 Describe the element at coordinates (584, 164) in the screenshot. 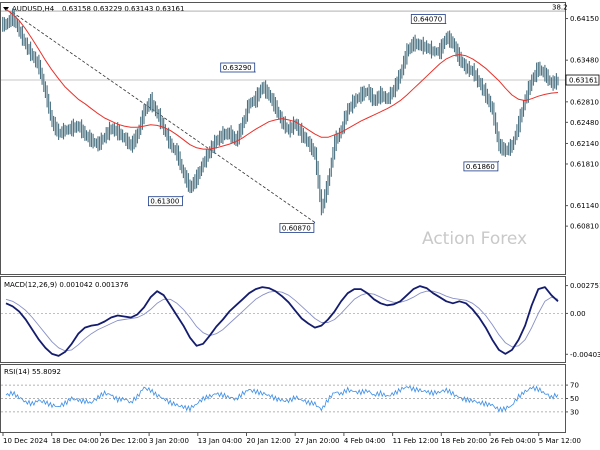

I see `price-axis-label: 0.61810` at that location.